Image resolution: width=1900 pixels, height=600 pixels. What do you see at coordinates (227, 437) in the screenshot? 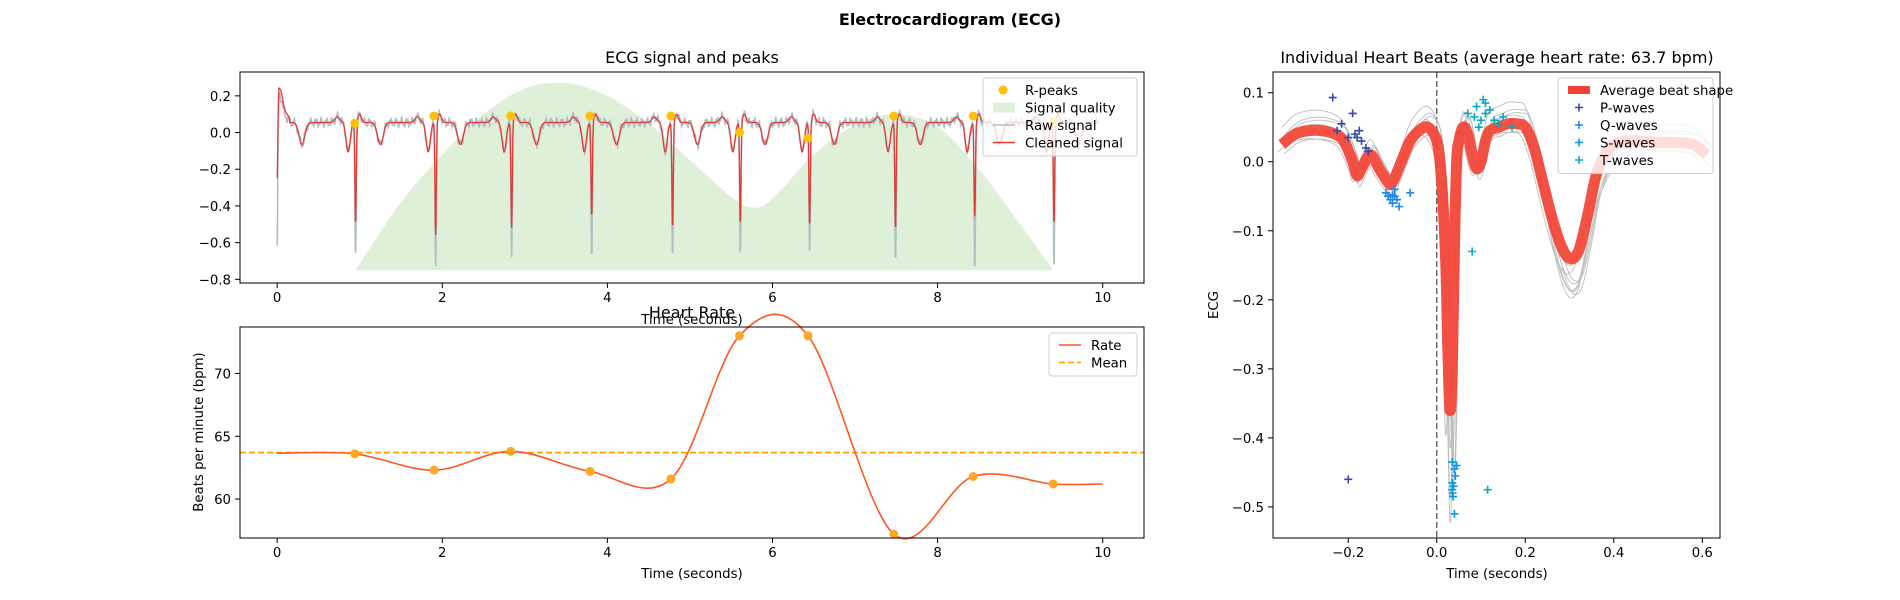
I see `rate-y-ticks: 60 65 70` at bounding box center [227, 437].